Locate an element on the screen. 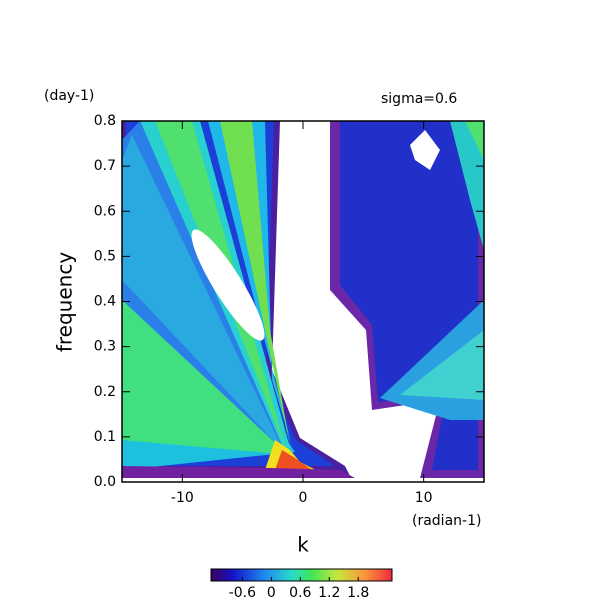 Image resolution: width=604 pixels, height=604 pixels. colorbar-frame is located at coordinates (301, 575).